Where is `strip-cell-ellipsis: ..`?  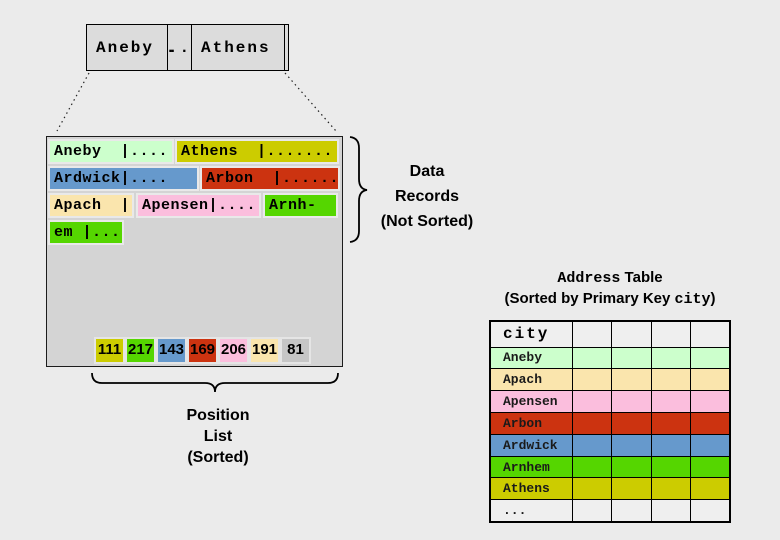
strip-cell-ellipsis: .. is located at coordinates (180, 47).